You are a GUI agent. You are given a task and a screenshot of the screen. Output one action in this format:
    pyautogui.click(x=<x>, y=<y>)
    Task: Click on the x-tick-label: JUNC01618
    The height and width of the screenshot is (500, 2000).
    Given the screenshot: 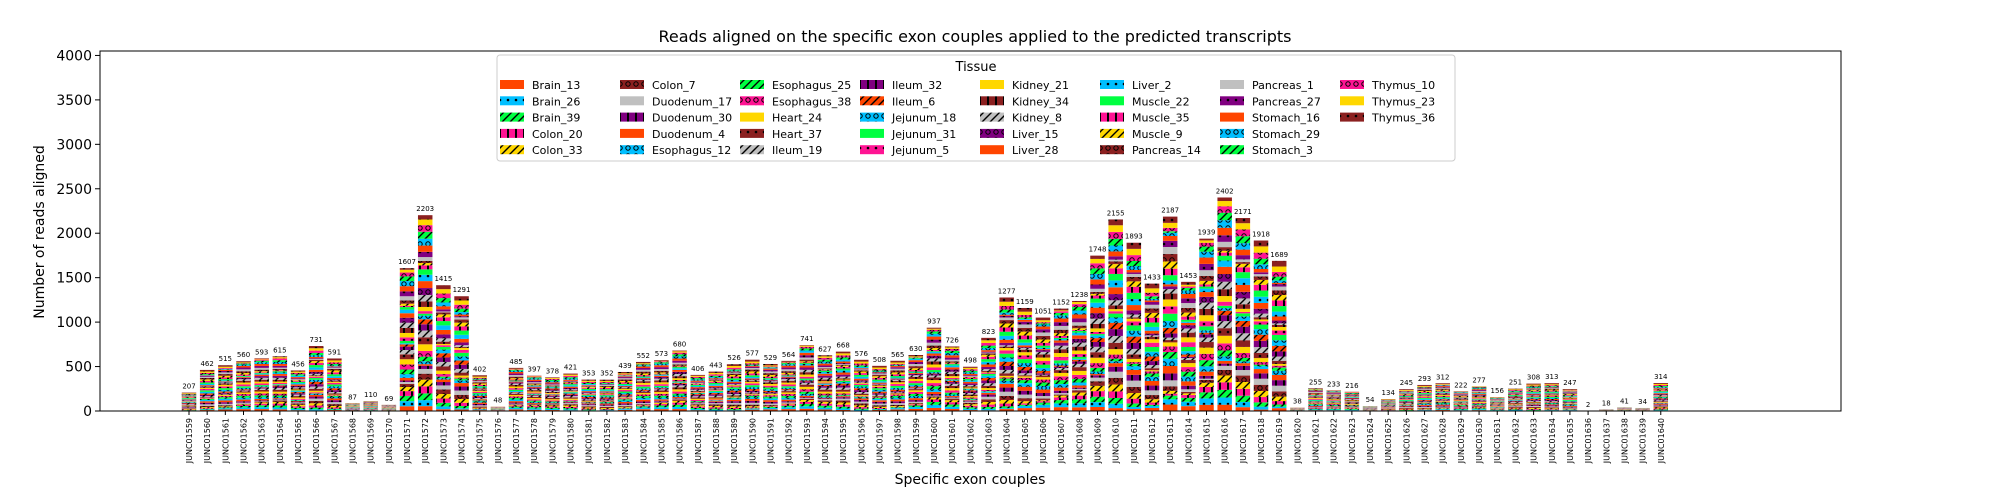 What is the action you would take?
    pyautogui.click(x=1261, y=441)
    